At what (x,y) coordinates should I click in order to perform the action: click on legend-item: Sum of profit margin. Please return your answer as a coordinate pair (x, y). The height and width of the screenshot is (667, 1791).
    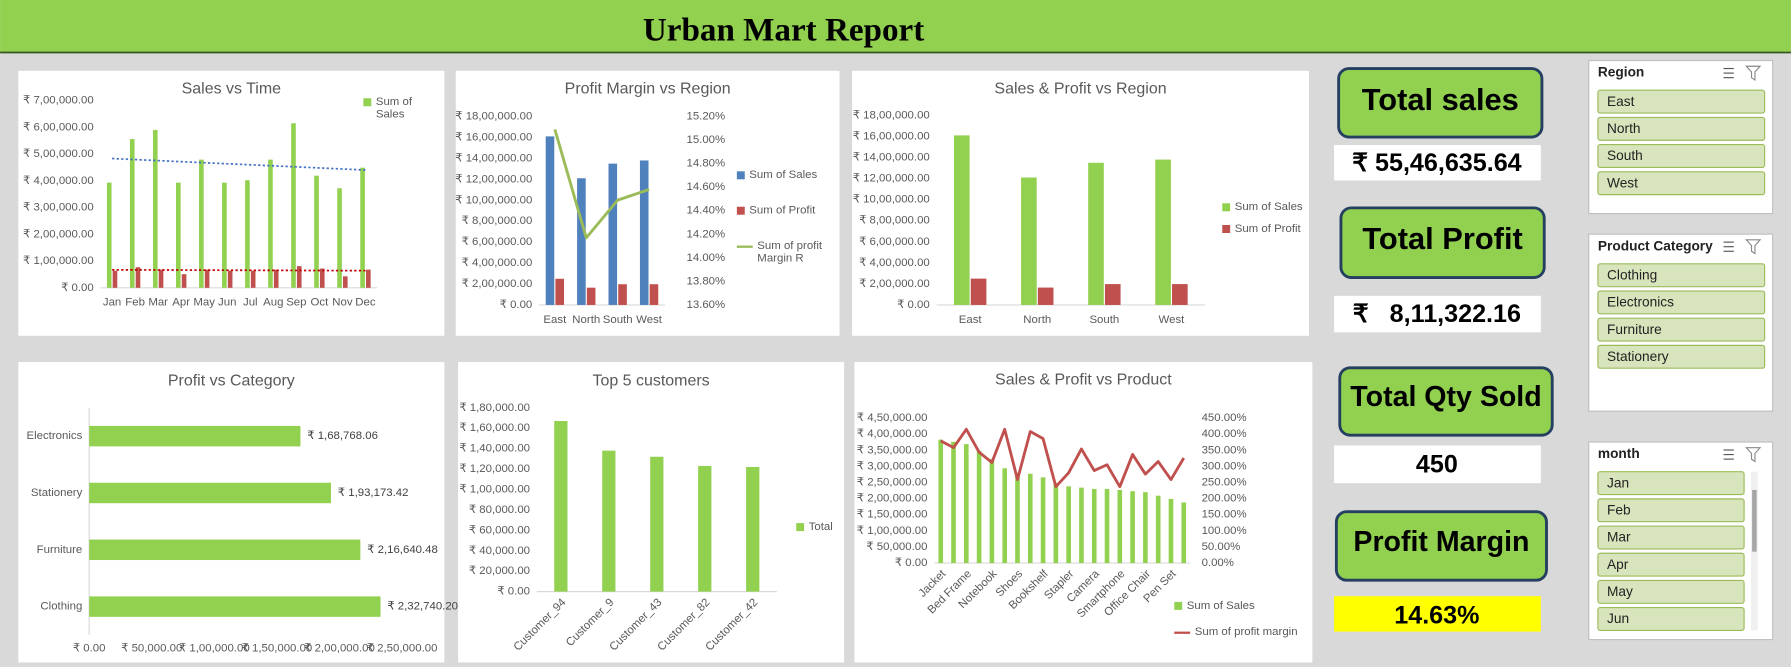
    Looking at the image, I should click on (1242, 632).